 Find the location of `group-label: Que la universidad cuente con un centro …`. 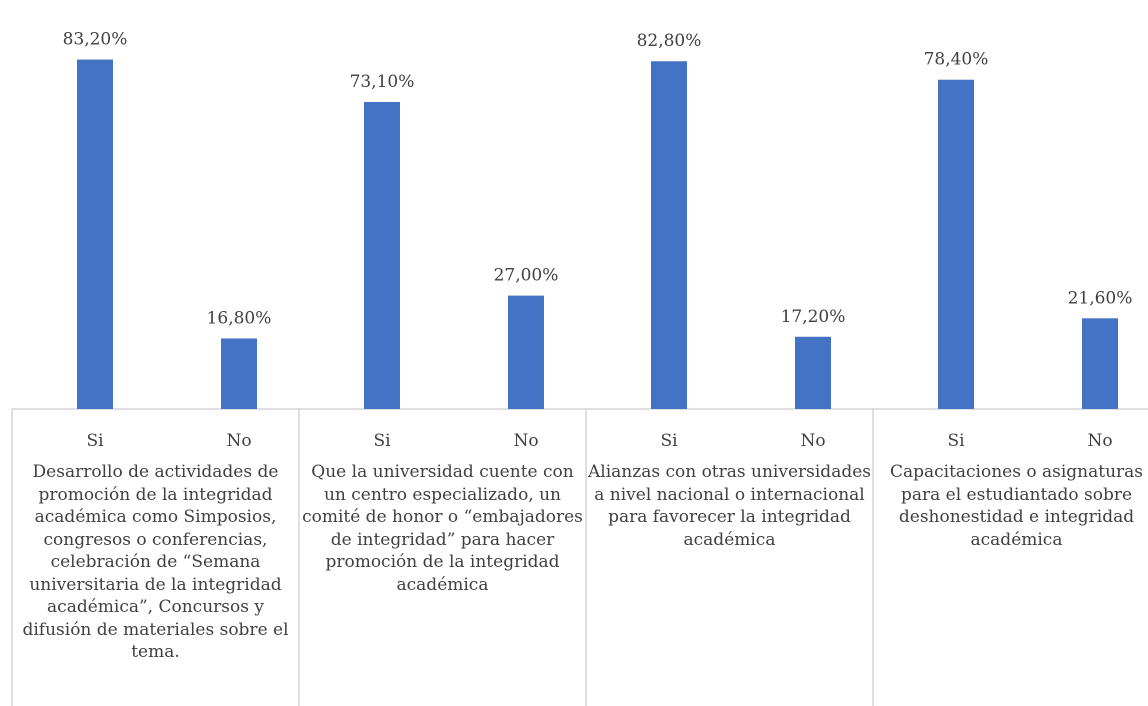

group-label: Que la universidad cuente con un centro … is located at coordinates (442, 528).